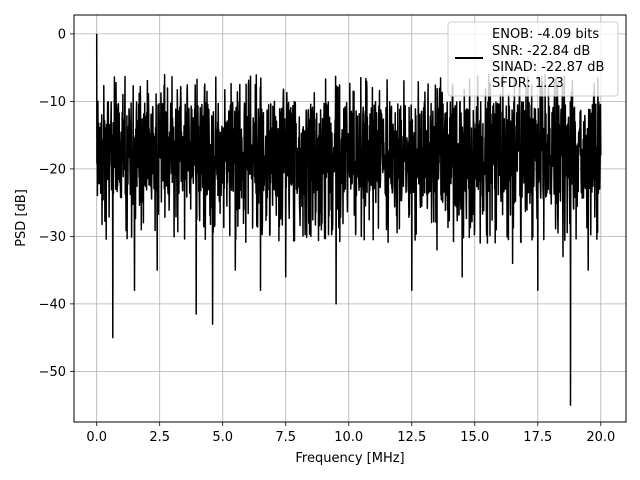 The height and width of the screenshot is (480, 640). Describe the element at coordinates (52, 237) in the screenshot. I see `y-tick-label: −30` at that location.